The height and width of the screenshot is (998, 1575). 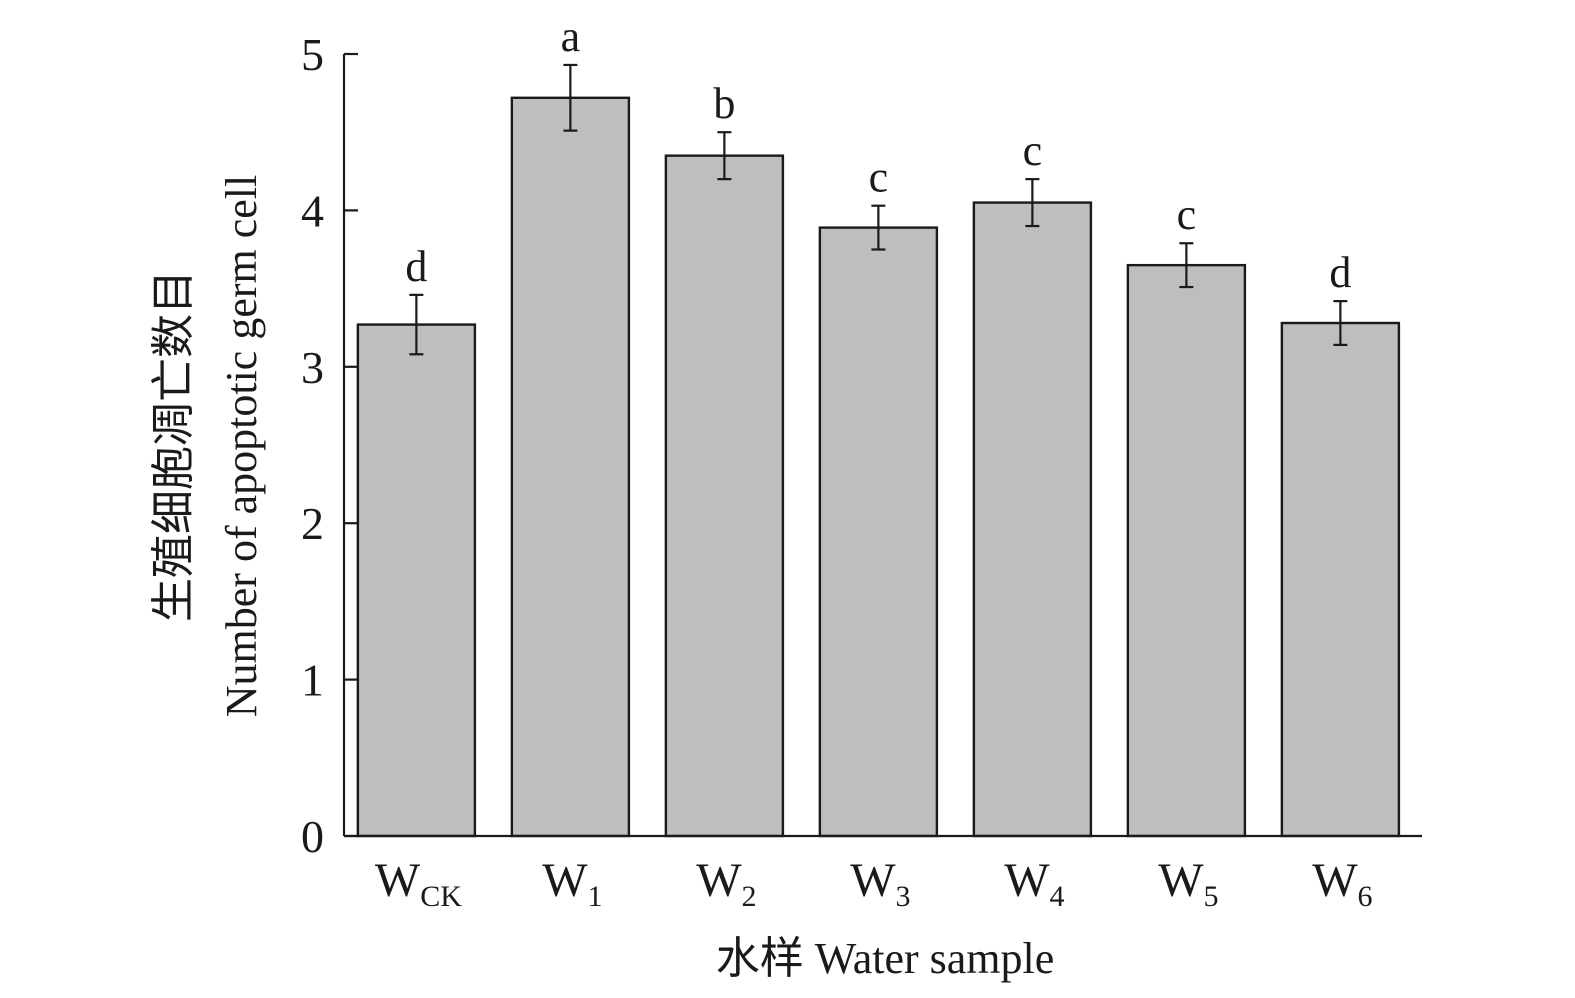 What do you see at coordinates (416, 266) in the screenshot?
I see `significance-label-0: d` at bounding box center [416, 266].